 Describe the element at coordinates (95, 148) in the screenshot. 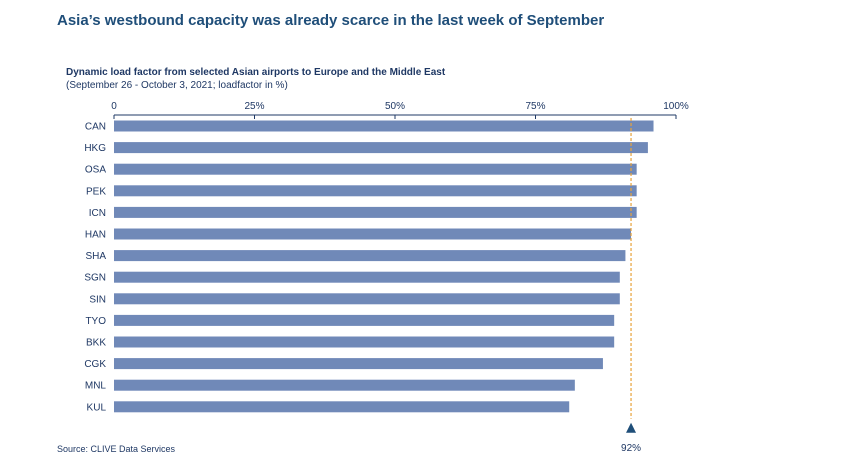

I see `category-label: HKG` at that location.